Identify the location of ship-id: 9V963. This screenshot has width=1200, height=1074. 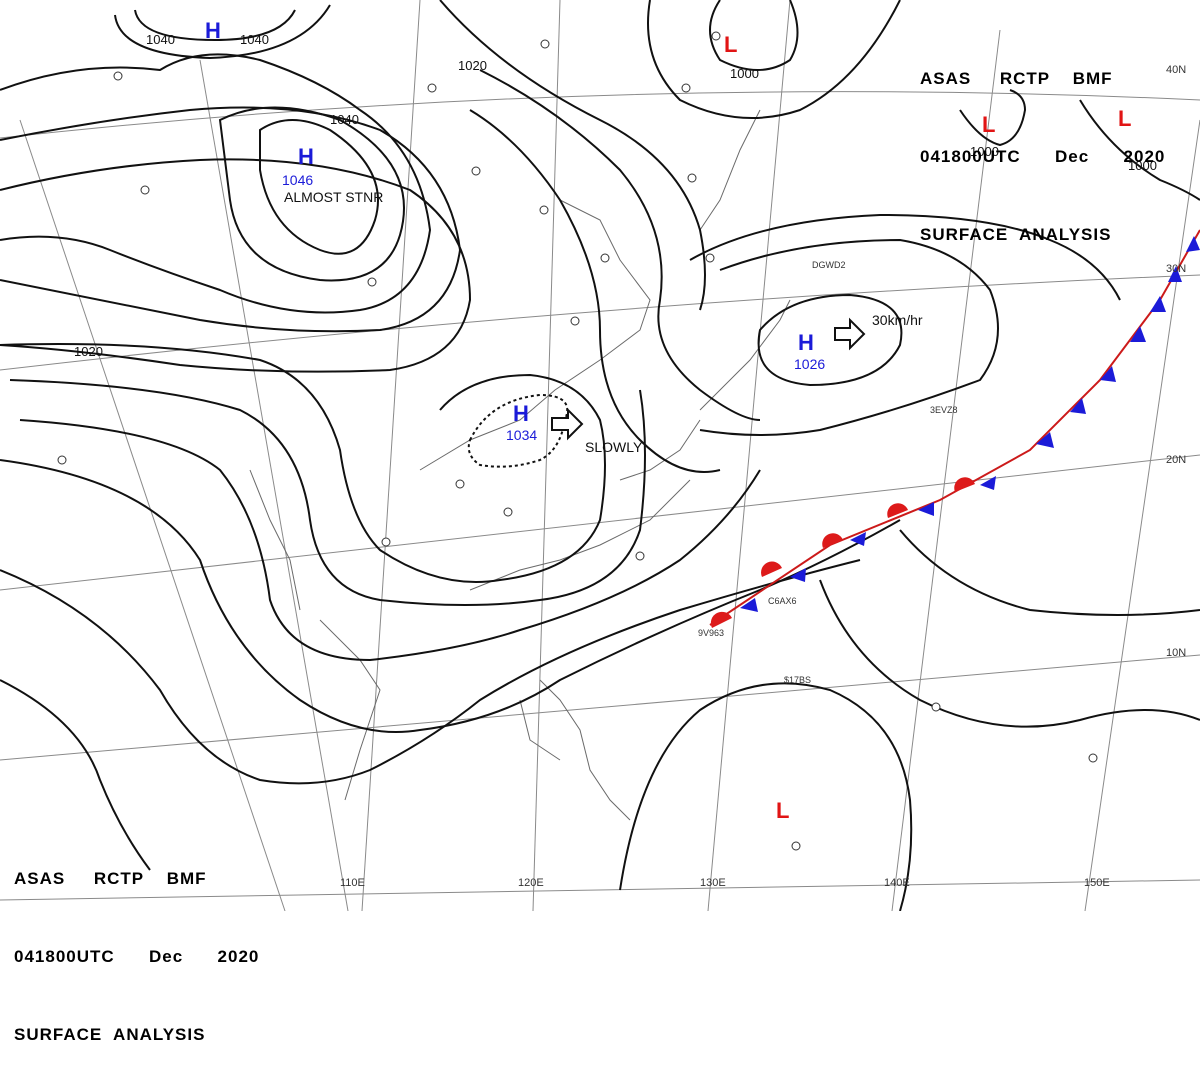
(711, 633).